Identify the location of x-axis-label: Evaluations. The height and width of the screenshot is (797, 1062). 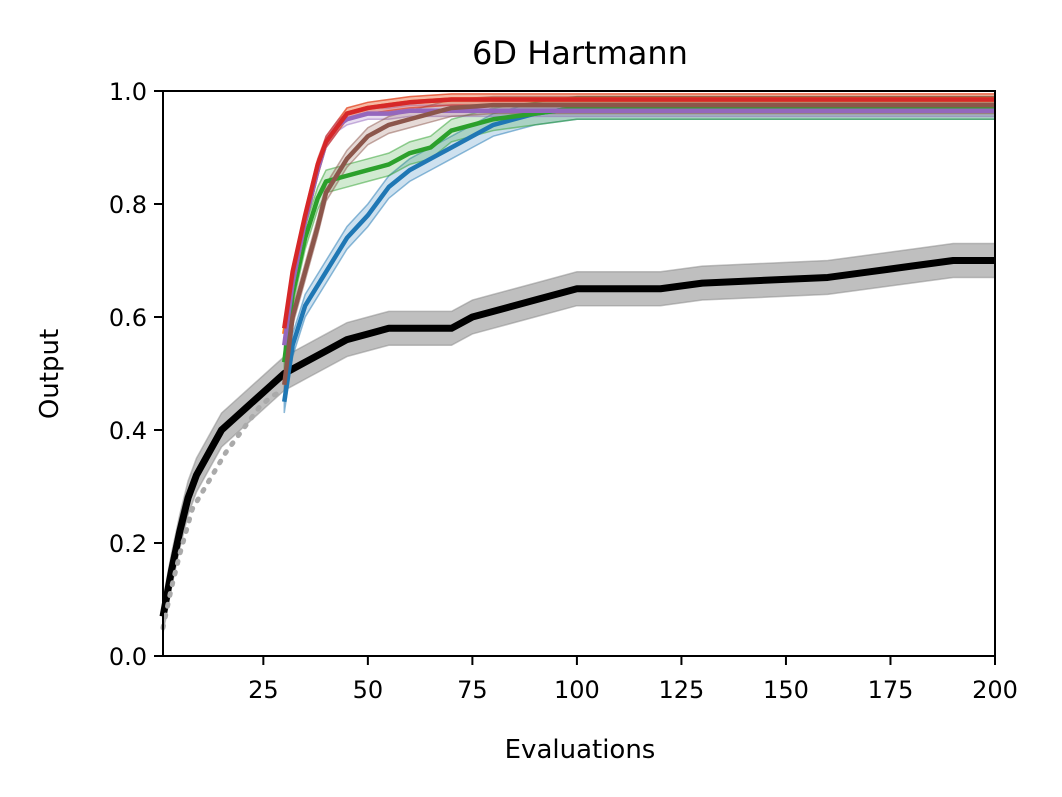
(580, 750).